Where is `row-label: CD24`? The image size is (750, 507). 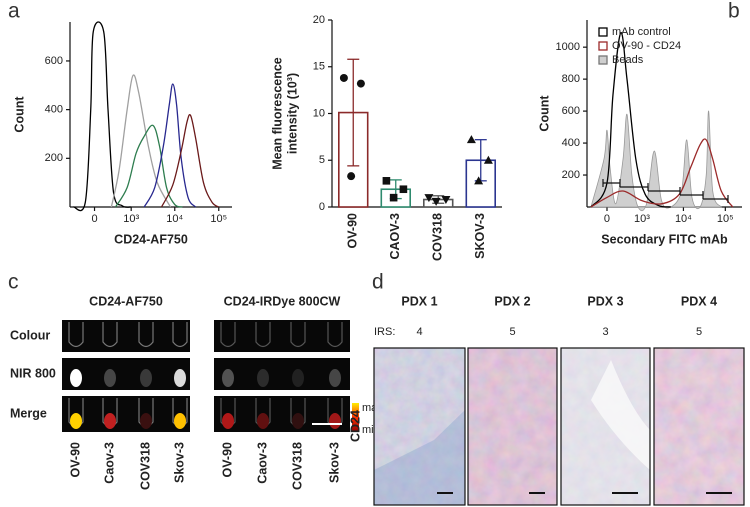
row-label: CD24 is located at coordinates (355, 426).